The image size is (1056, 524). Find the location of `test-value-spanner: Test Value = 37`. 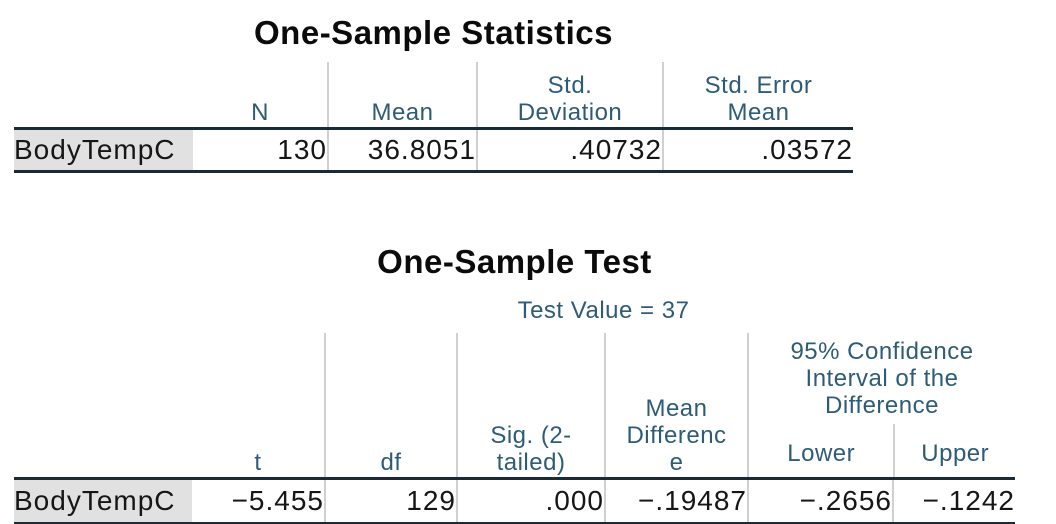

test-value-spanner: Test Value = 37 is located at coordinates (603, 310).